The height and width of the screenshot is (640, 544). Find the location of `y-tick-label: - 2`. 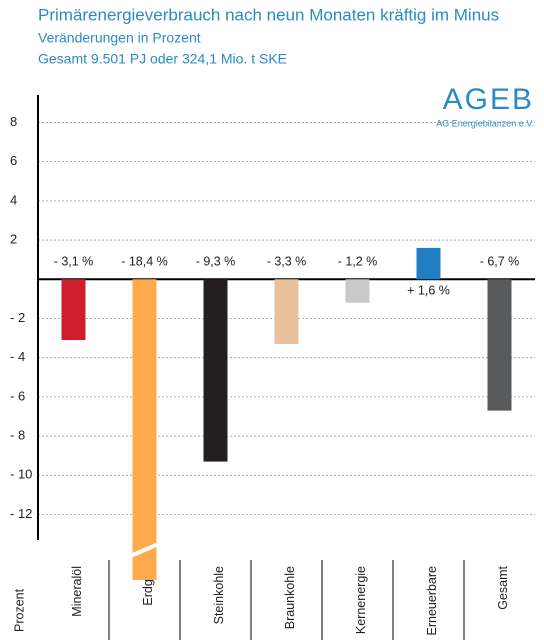

y-tick-label: - 2 is located at coordinates (17, 317).